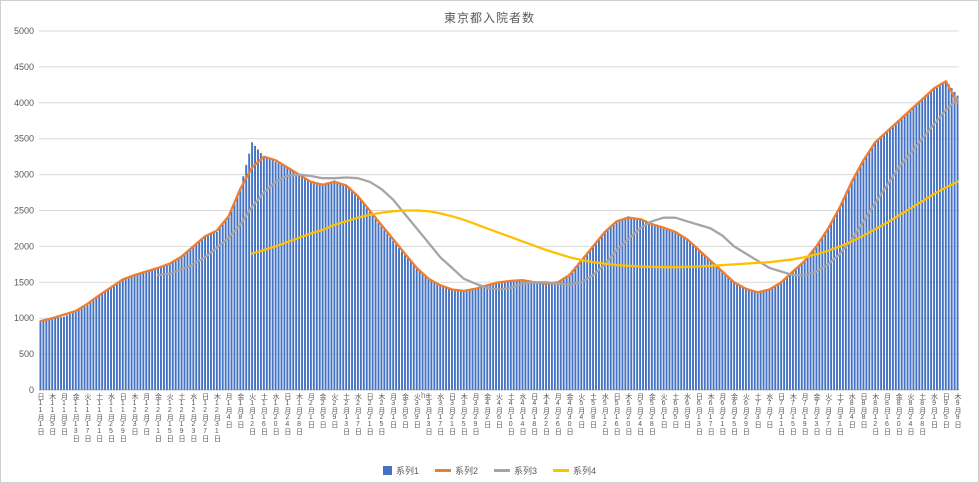 This screenshot has height=483, width=979. I want to click on y-tick-label: 500, so click(26, 354).